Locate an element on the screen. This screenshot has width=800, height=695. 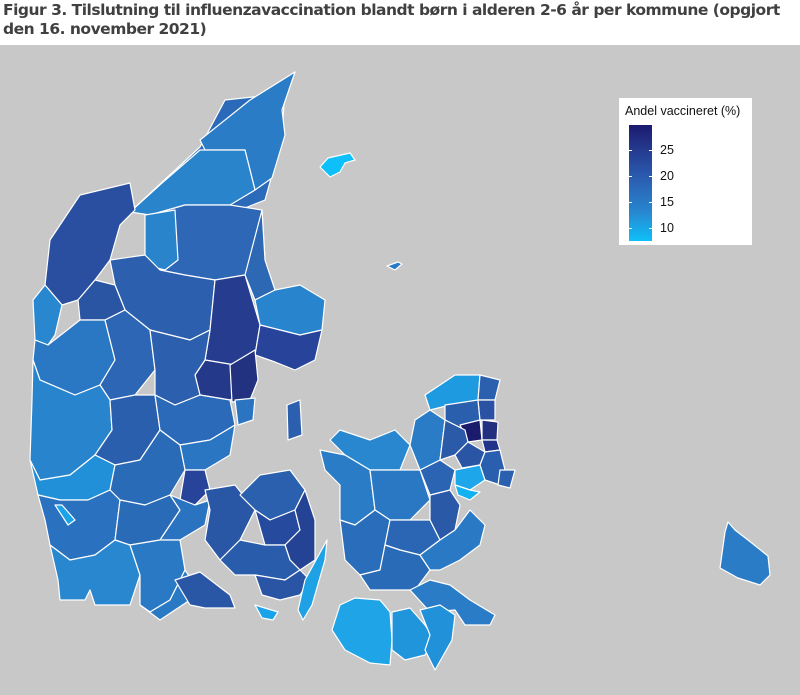
color-legend: Andel vaccineret (%) 25 20 15 10 is located at coordinates (685, 171).